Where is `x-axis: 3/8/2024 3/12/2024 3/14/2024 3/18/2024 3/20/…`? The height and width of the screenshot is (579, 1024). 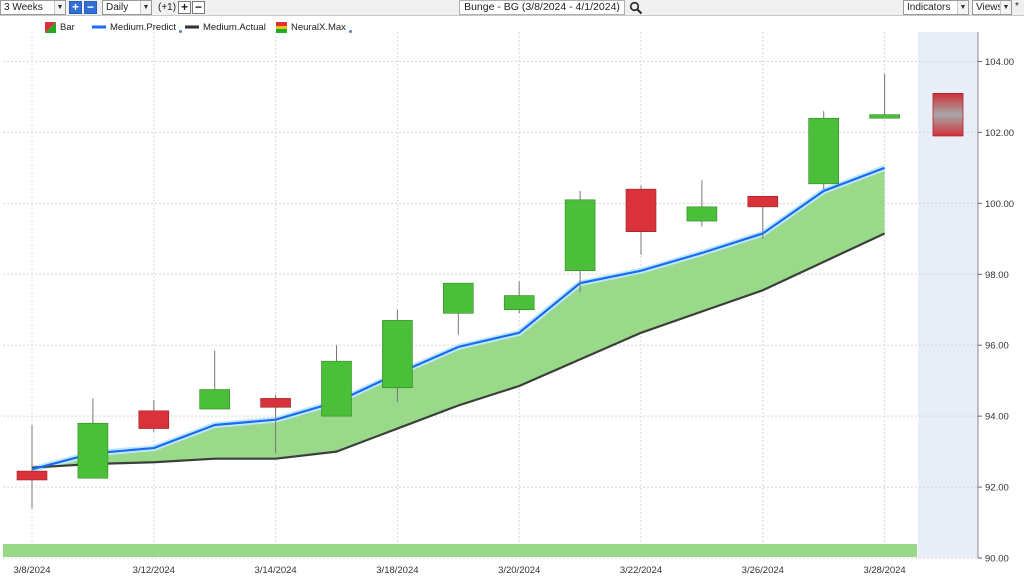 x-axis: 3/8/2024 3/12/2024 3/14/2024 3/18/2024 3/20/… is located at coordinates (460, 570).